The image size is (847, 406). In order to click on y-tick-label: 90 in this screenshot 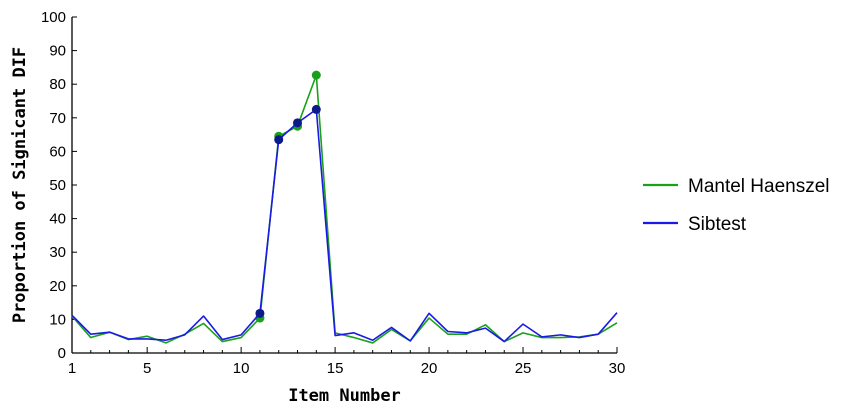, I will do `click(57, 51)`.